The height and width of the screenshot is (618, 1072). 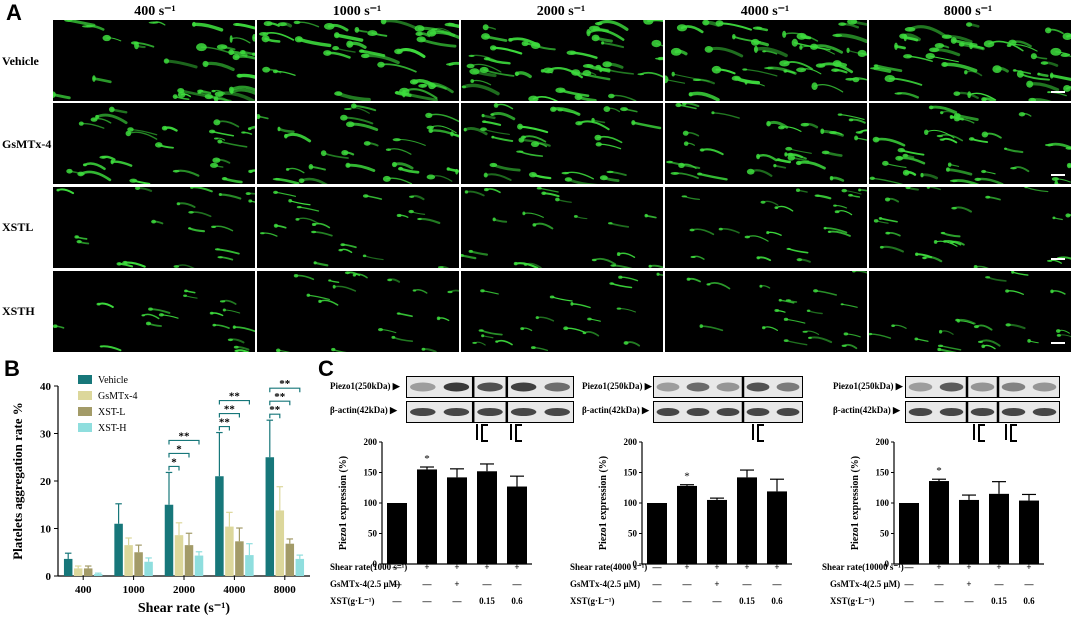 What do you see at coordinates (174, 462) in the screenshot?
I see `significance-label: *` at bounding box center [174, 462].